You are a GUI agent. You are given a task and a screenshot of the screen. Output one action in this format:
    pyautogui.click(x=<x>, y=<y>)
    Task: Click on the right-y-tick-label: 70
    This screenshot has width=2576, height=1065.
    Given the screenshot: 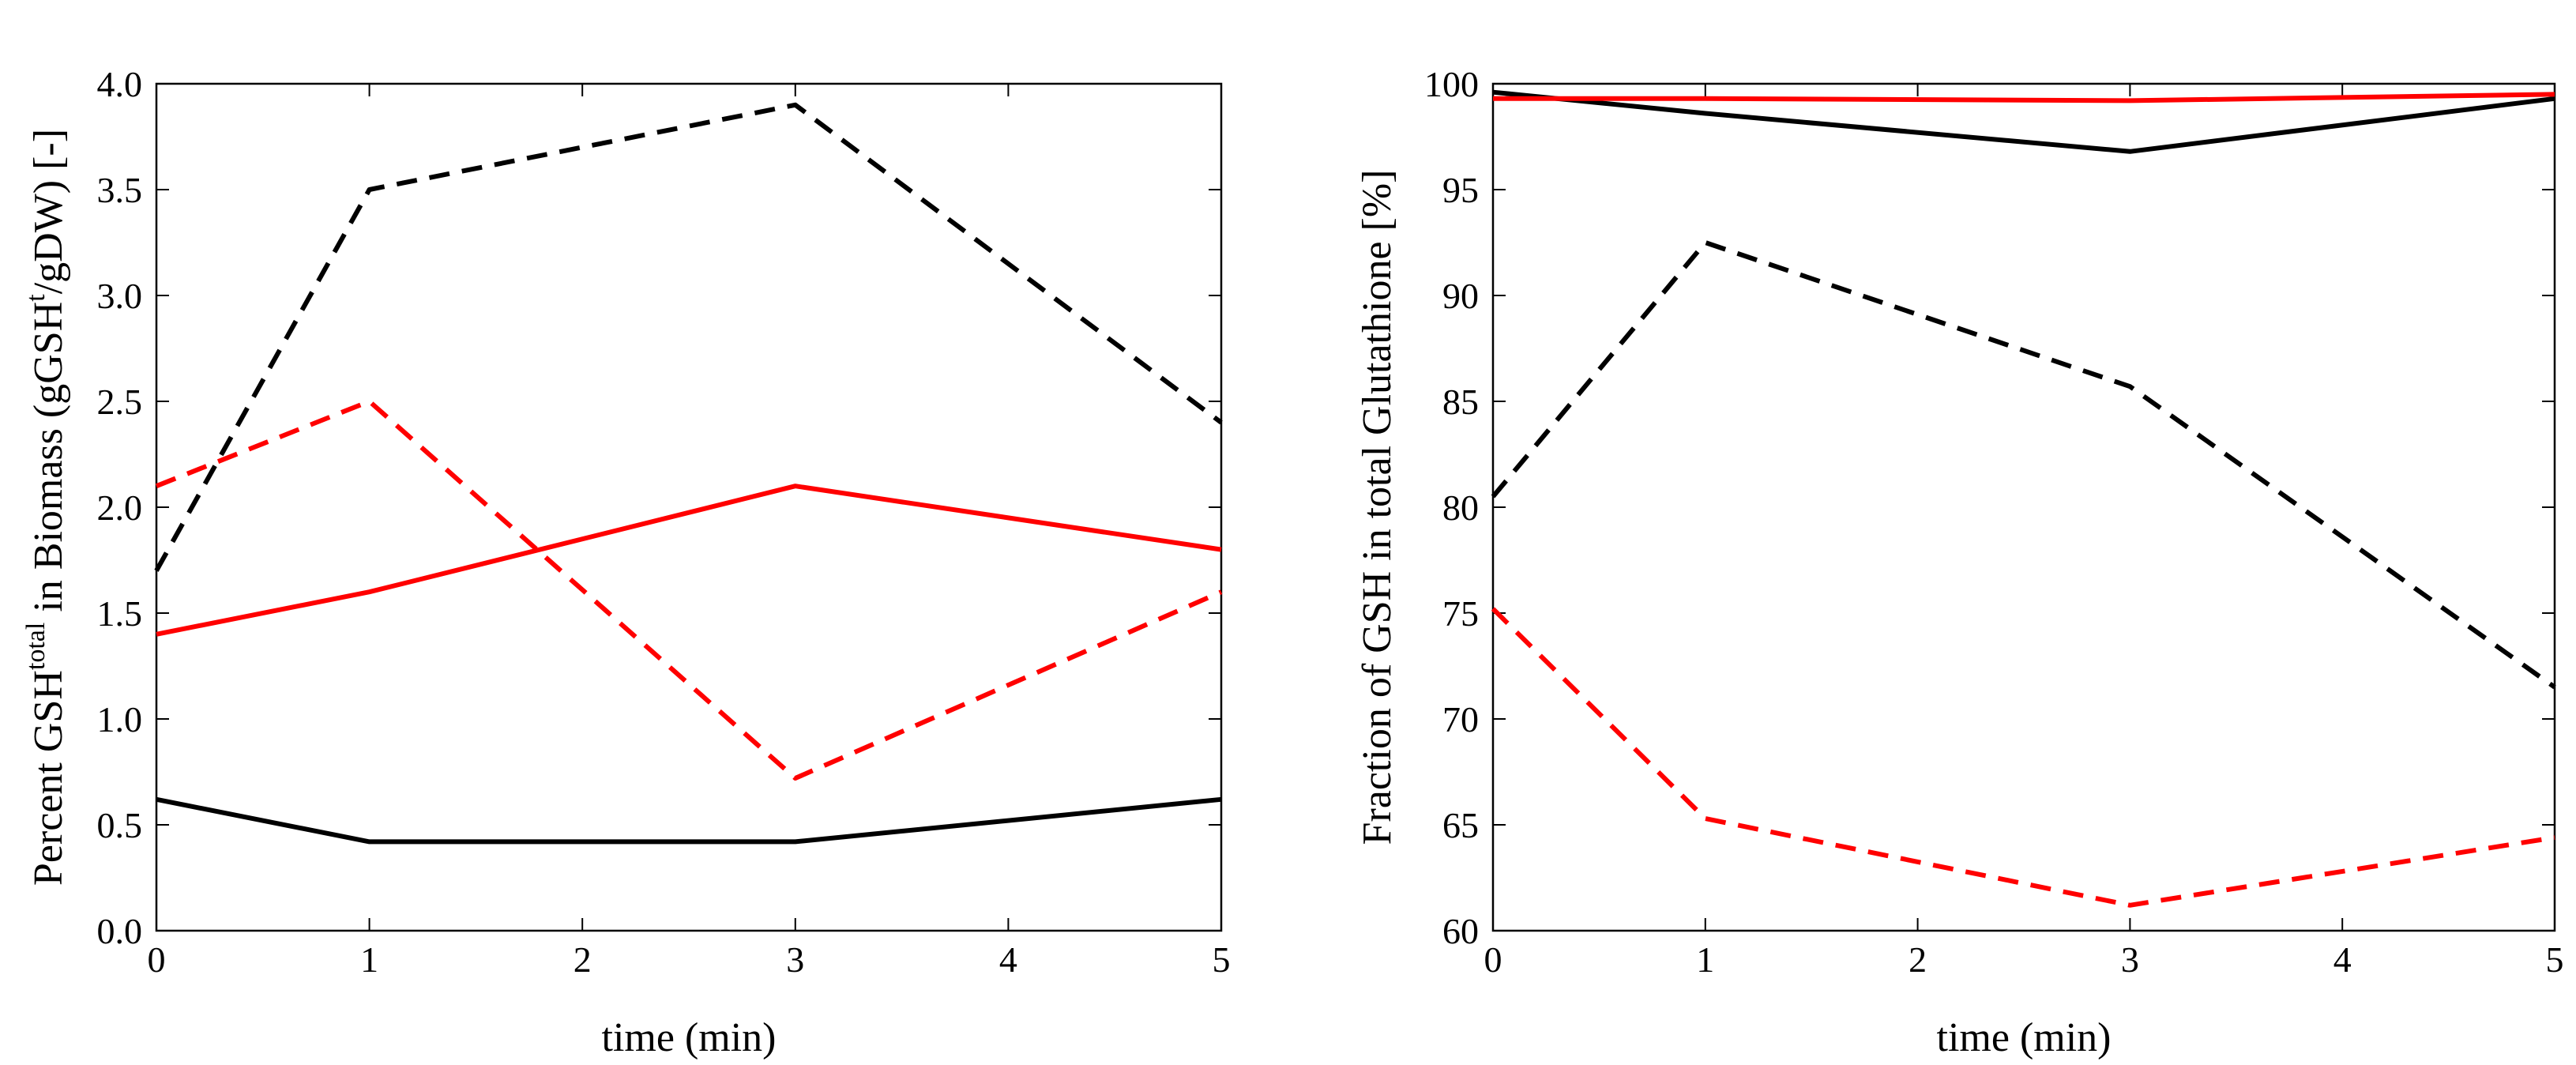 What is the action you would take?
    pyautogui.click(x=1460, y=719)
    